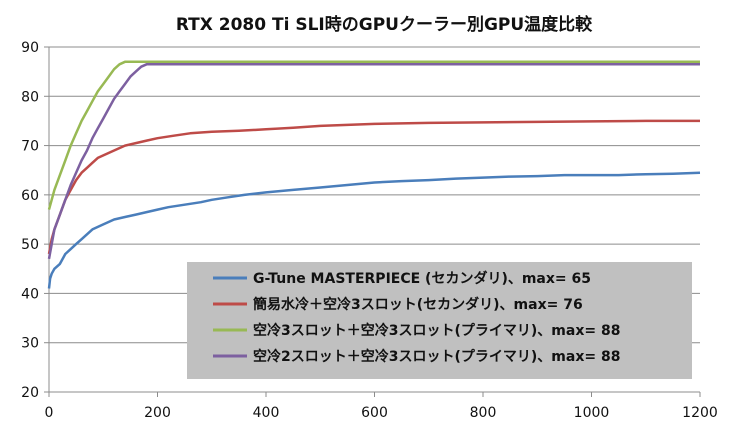  What do you see at coordinates (30, 196) in the screenshot?
I see `y-tick-label: 60` at bounding box center [30, 196].